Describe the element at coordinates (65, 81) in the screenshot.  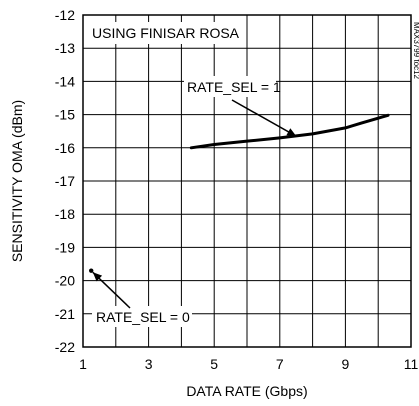
I see `y-tick-label: -14` at that location.